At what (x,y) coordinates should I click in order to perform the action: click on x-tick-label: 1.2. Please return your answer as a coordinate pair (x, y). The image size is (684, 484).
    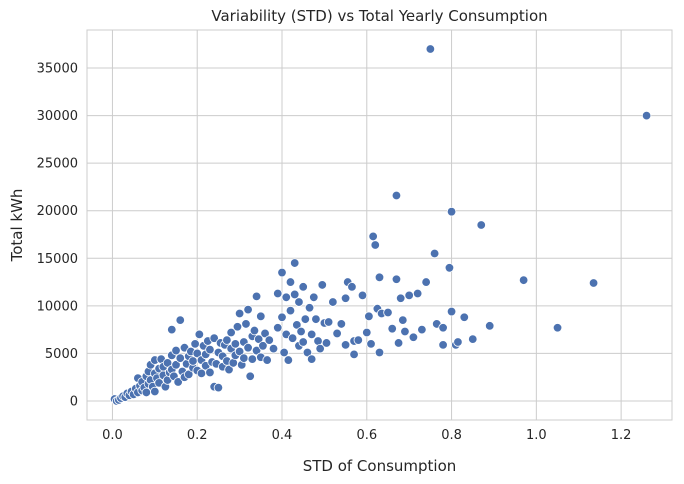
    Looking at the image, I should click on (621, 435).